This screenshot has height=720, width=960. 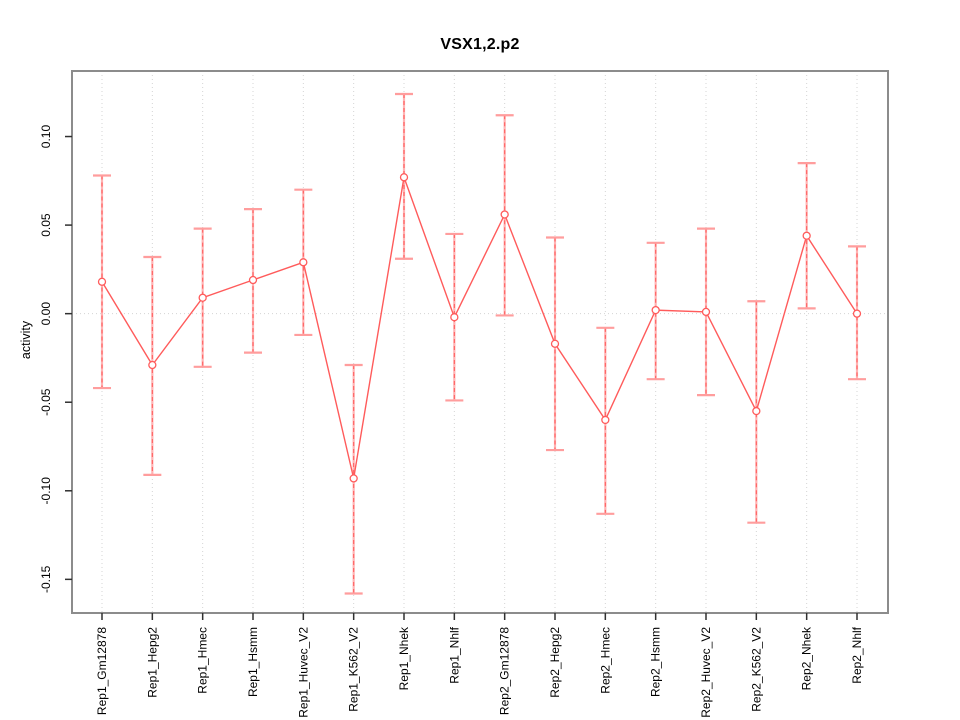 What do you see at coordinates (656, 662) in the screenshot?
I see `x-tick-label: Rep2_Hsmm` at bounding box center [656, 662].